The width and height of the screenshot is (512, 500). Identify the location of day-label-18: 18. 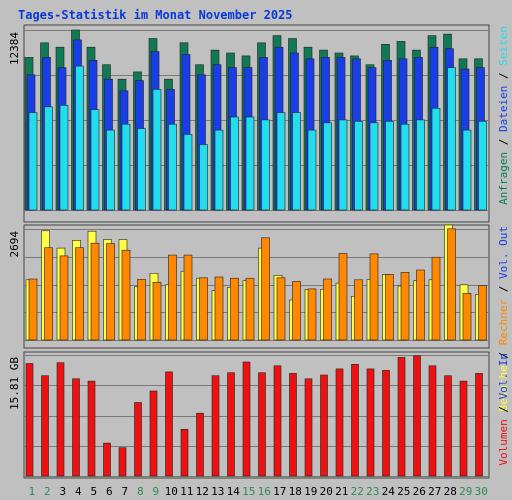
(295, 491).